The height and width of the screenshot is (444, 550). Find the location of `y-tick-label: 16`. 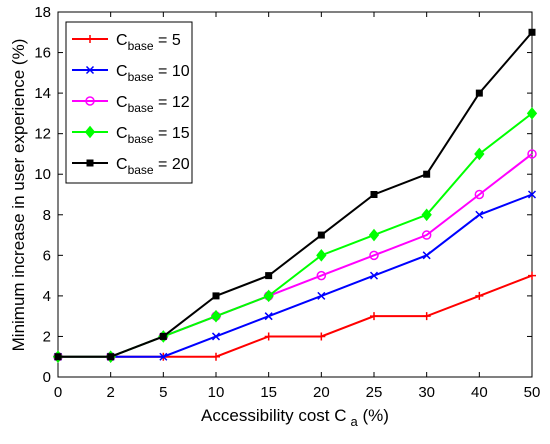

y-tick-label: 16 is located at coordinates (42, 53).